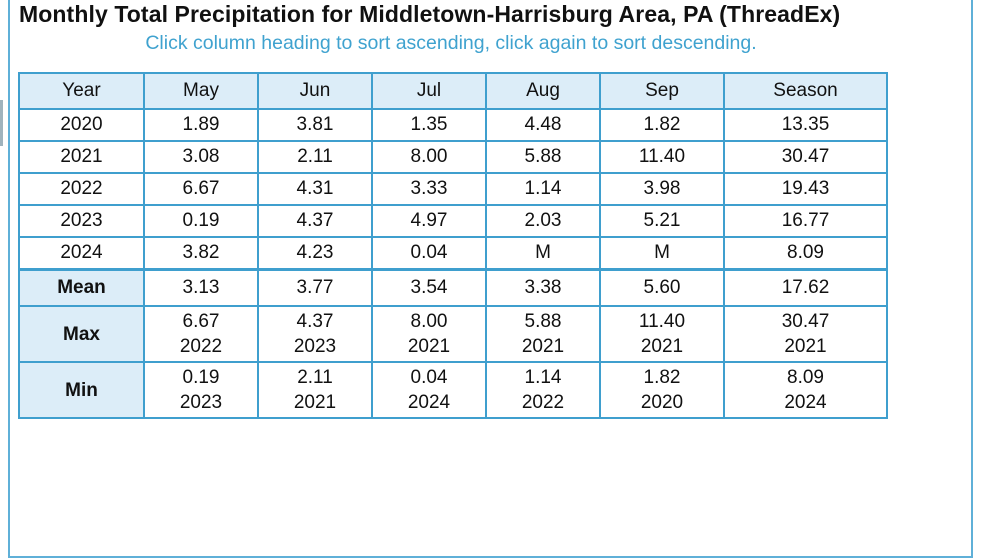  I want to click on min-value: 1.14, so click(543, 377).